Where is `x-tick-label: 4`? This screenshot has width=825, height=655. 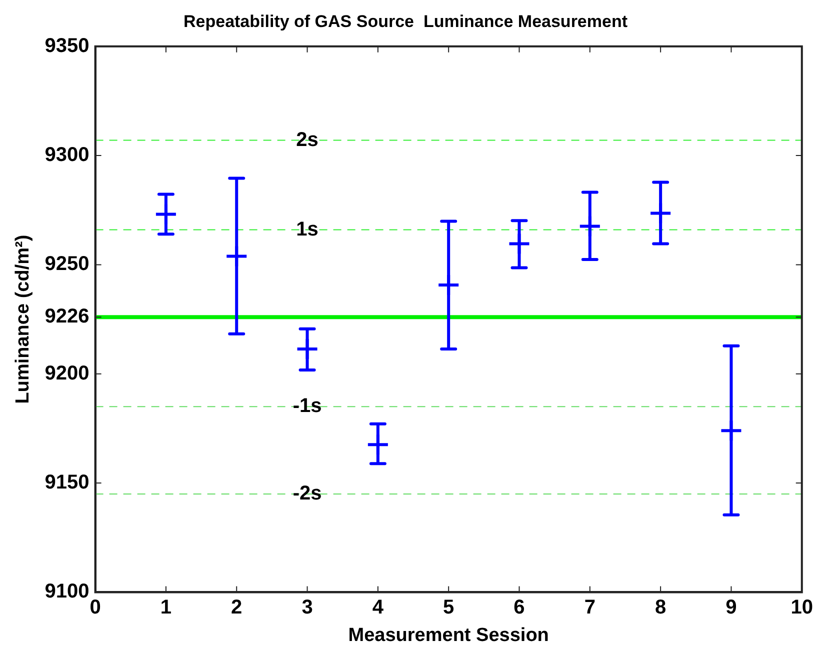
x-tick-label: 4 is located at coordinates (378, 607).